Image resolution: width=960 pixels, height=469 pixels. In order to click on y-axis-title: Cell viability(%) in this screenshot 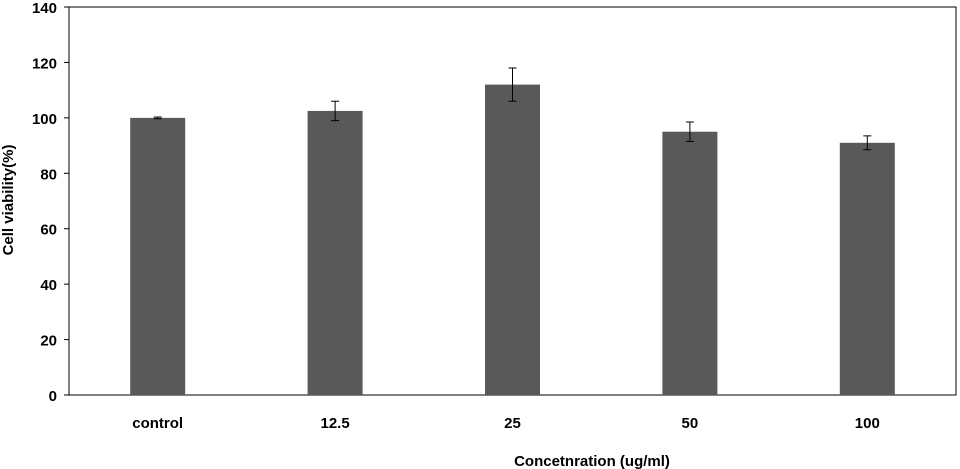, I will do `click(8, 200)`.